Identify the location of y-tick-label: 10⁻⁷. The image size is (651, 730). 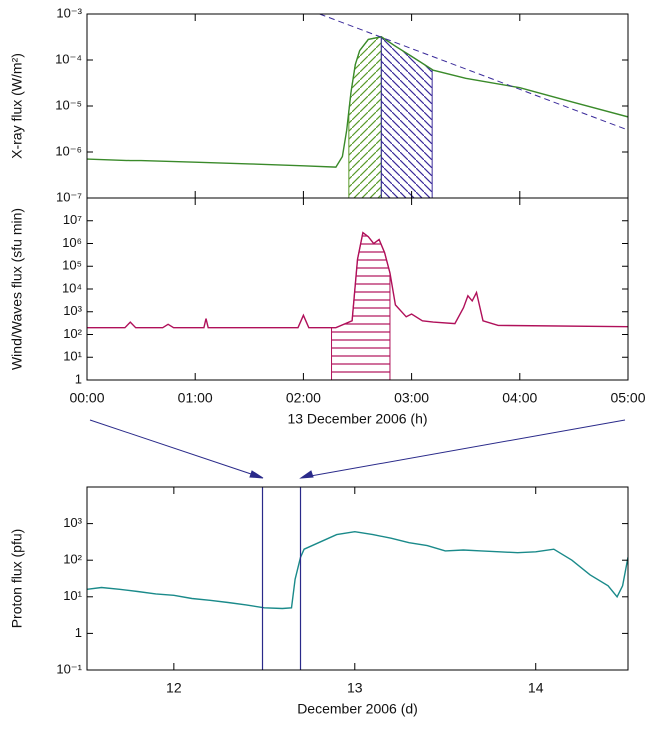
(69, 196).